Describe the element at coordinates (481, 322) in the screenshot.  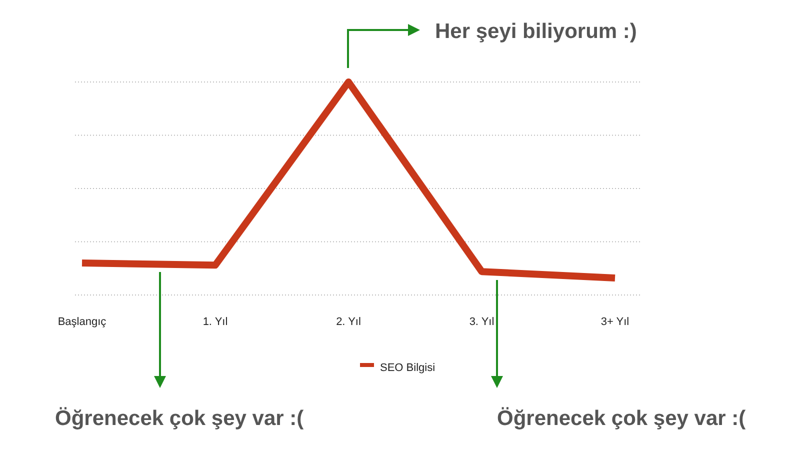
I see `x-tick-label: 3. Yıl` at that location.